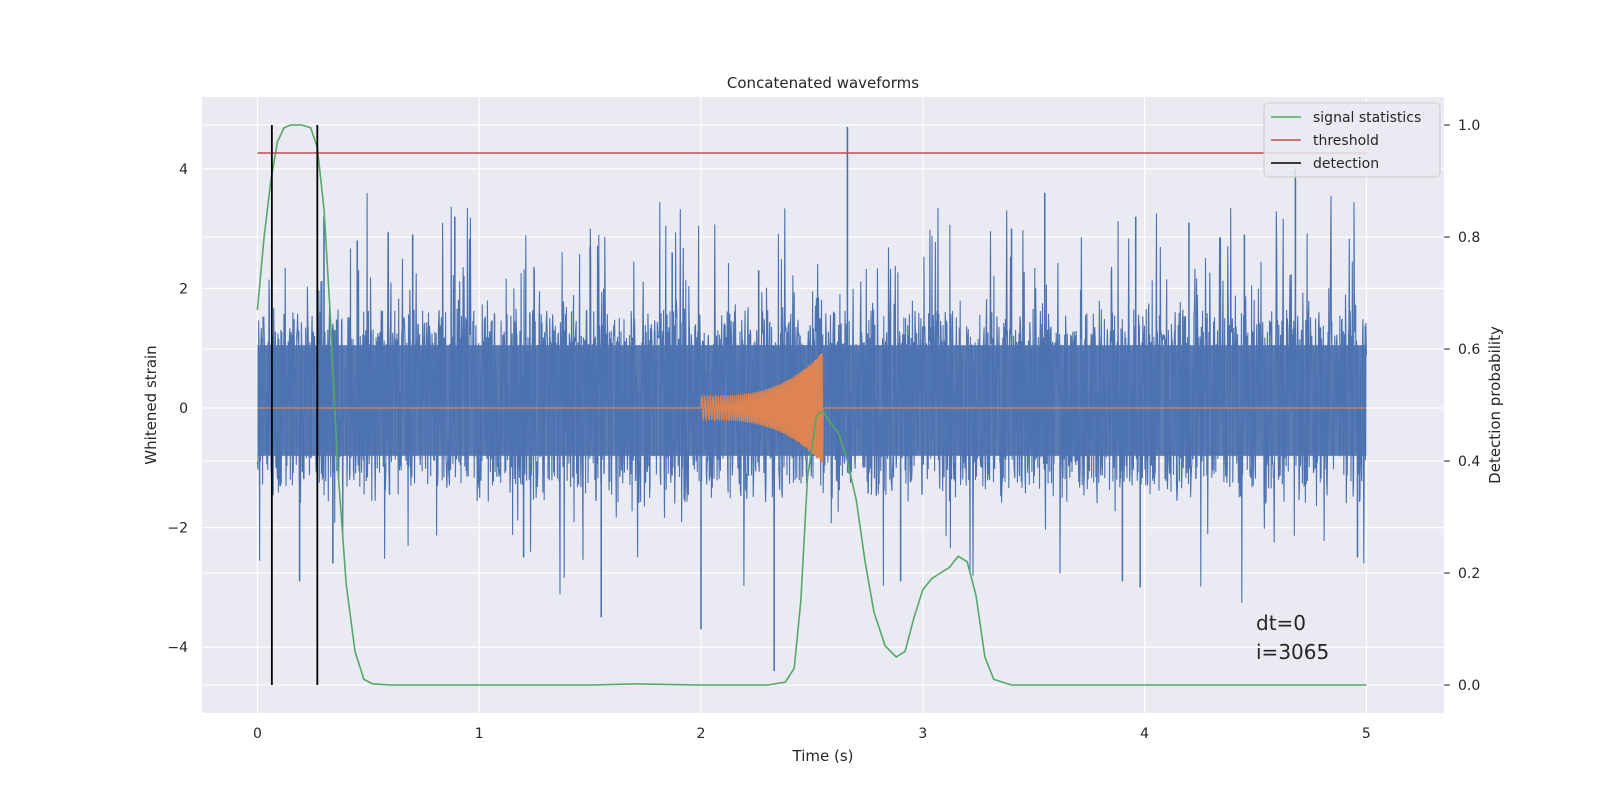 The width and height of the screenshot is (1600, 800). What do you see at coordinates (1469, 686) in the screenshot?
I see `y-right-tick-label: 0.0` at bounding box center [1469, 686].